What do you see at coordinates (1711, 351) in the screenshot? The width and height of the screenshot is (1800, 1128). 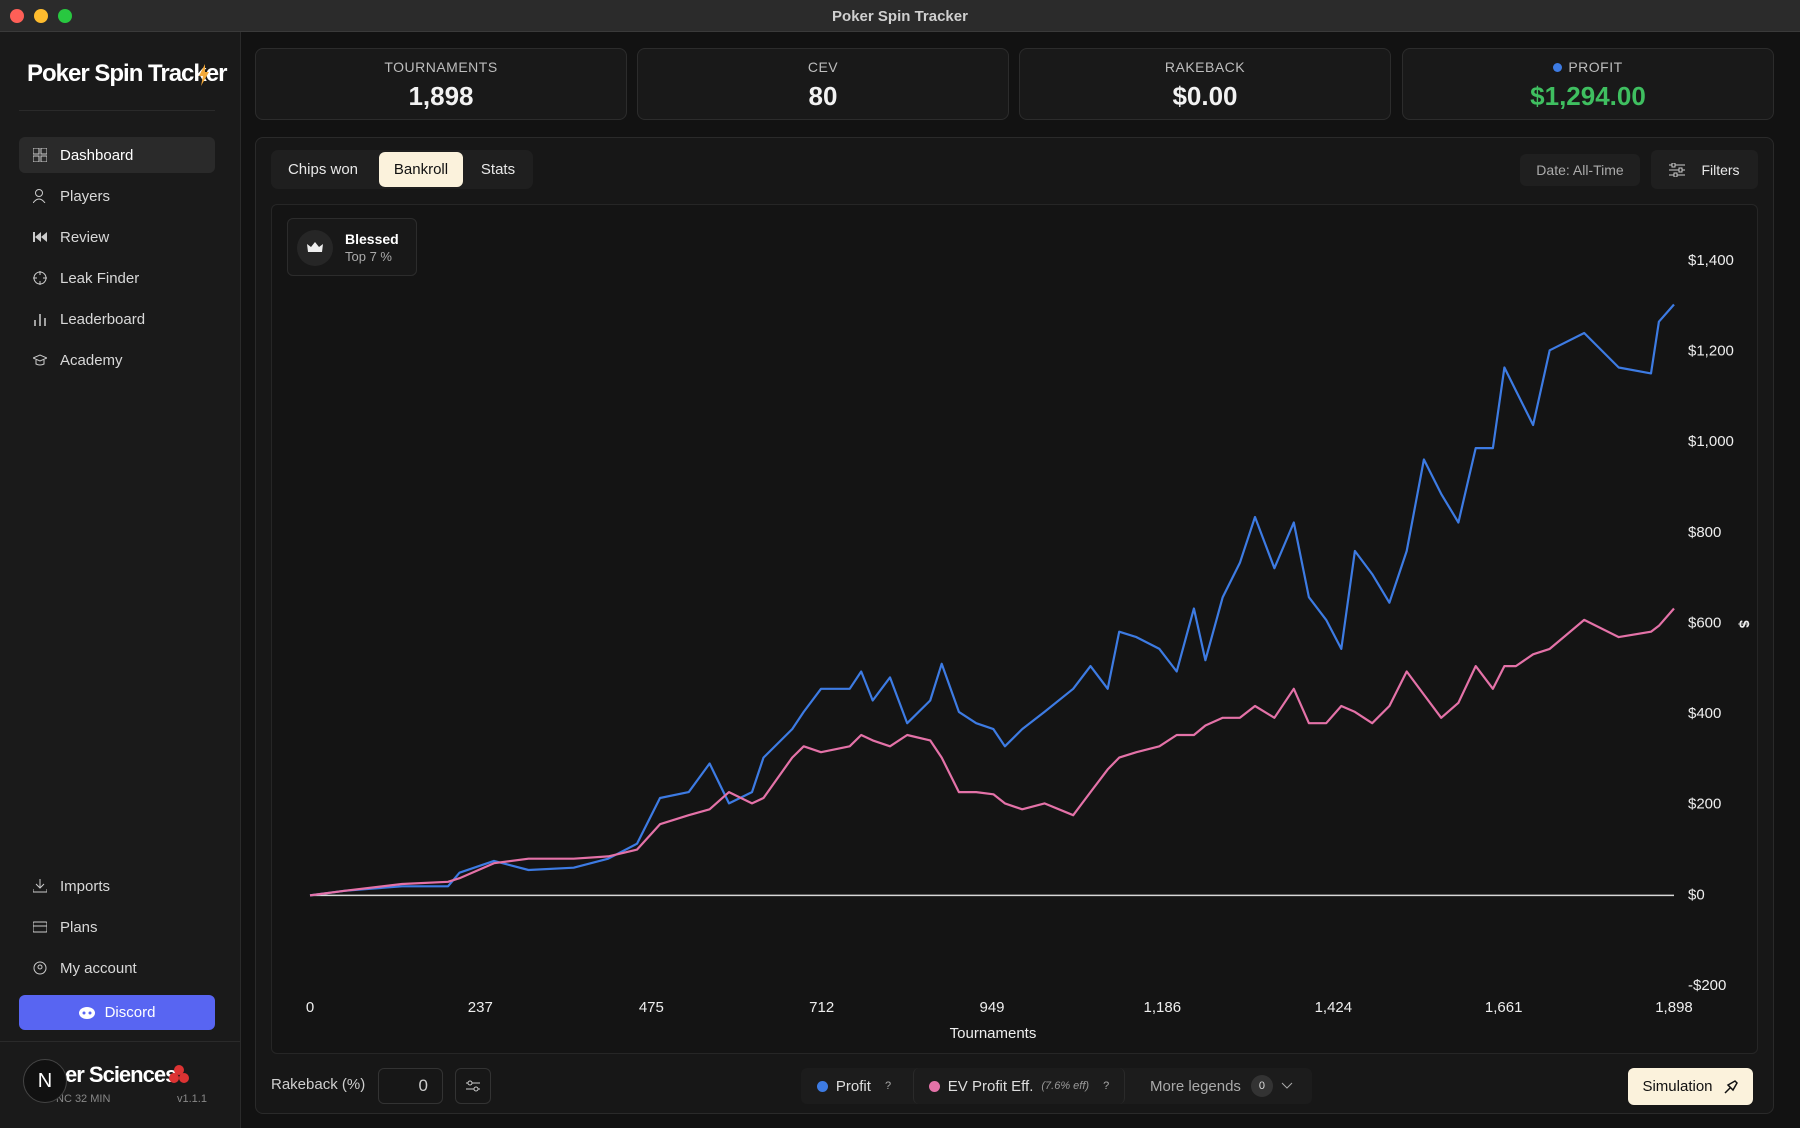 I see `y-tick-label: $1,200` at bounding box center [1711, 351].